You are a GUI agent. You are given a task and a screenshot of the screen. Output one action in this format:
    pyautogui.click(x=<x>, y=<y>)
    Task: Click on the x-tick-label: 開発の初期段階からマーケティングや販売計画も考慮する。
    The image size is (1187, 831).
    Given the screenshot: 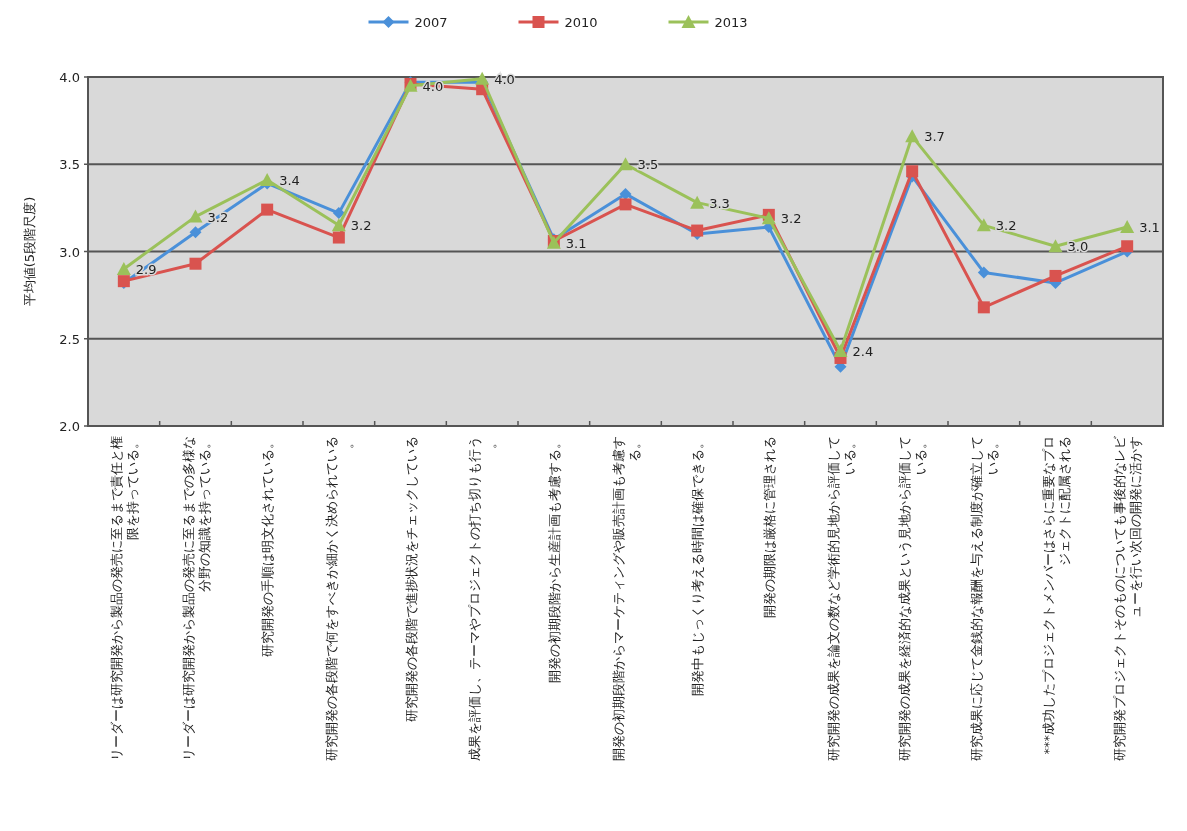 What is the action you would take?
    pyautogui.click(x=626, y=598)
    